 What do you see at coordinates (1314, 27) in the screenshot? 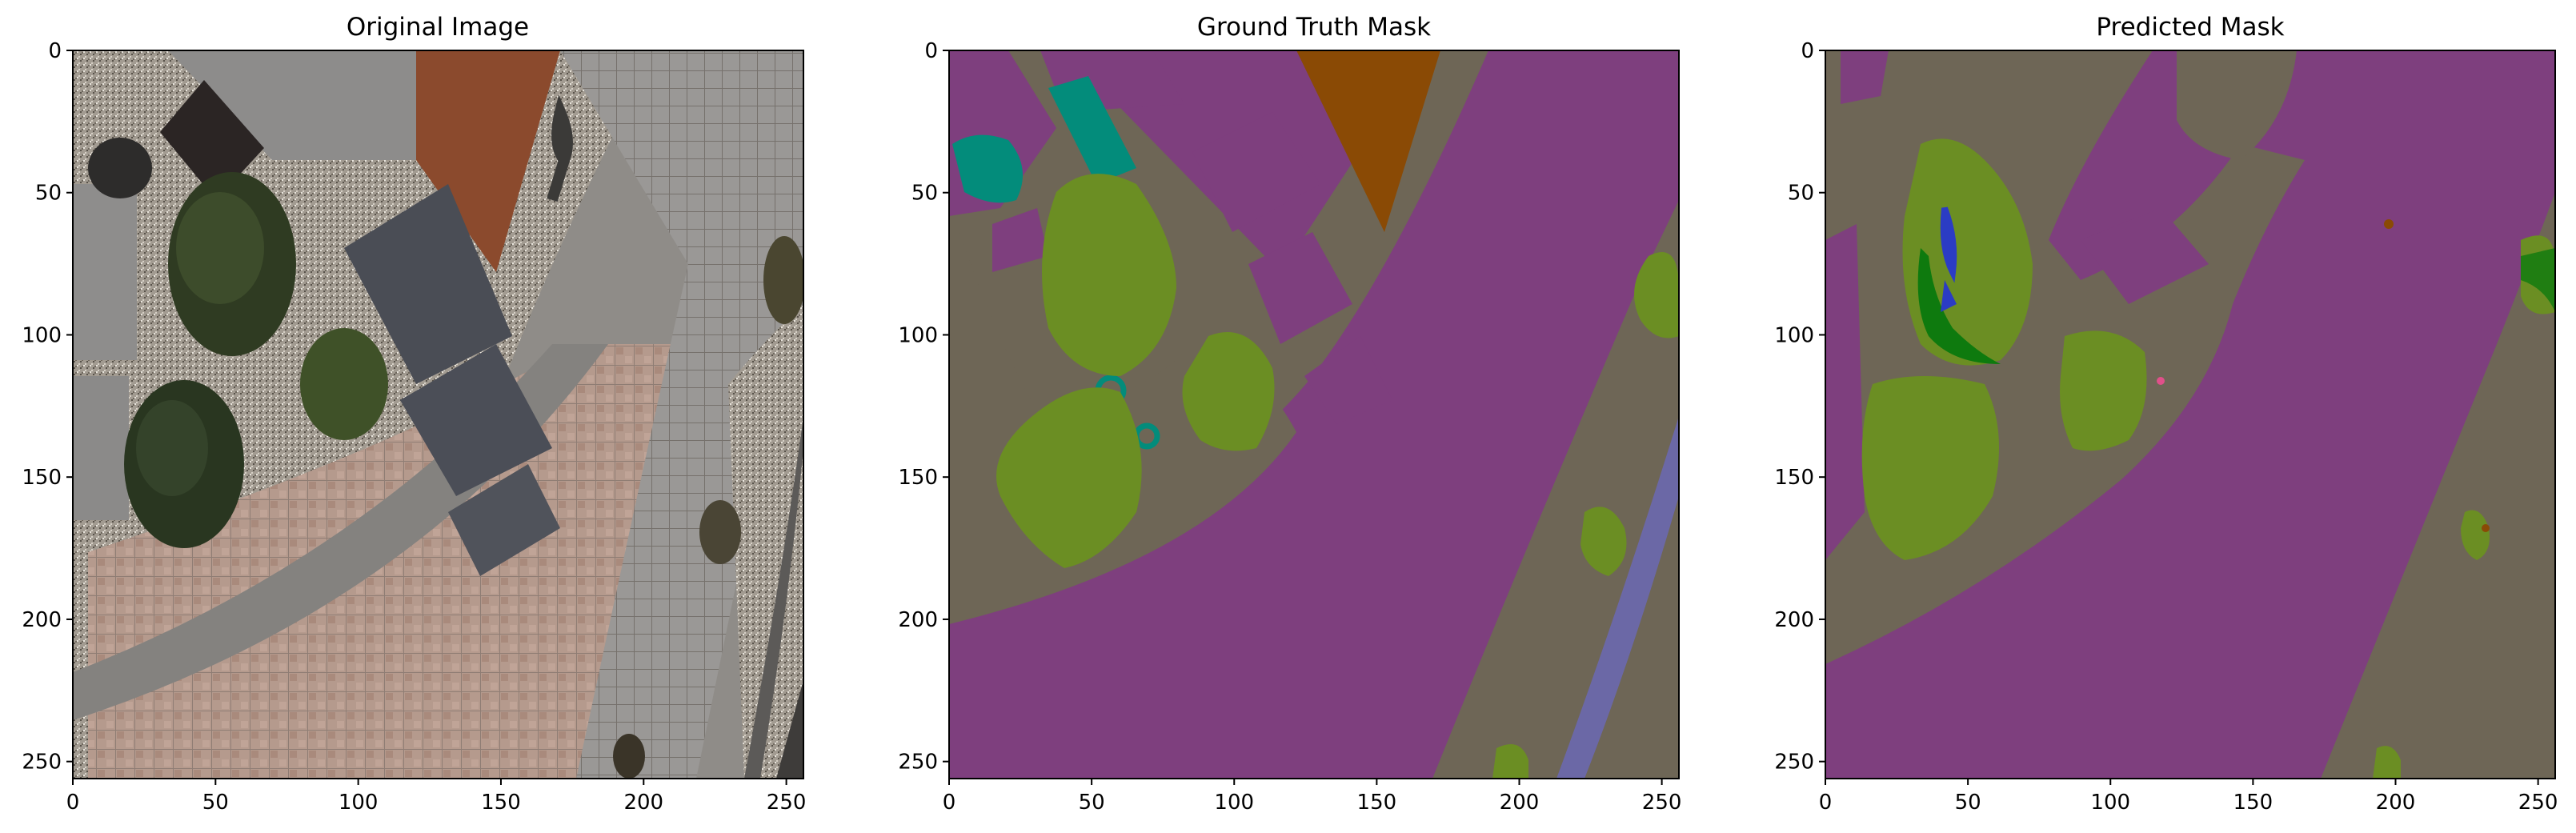
I see `chart-title: Ground Truth Mask` at bounding box center [1314, 27].